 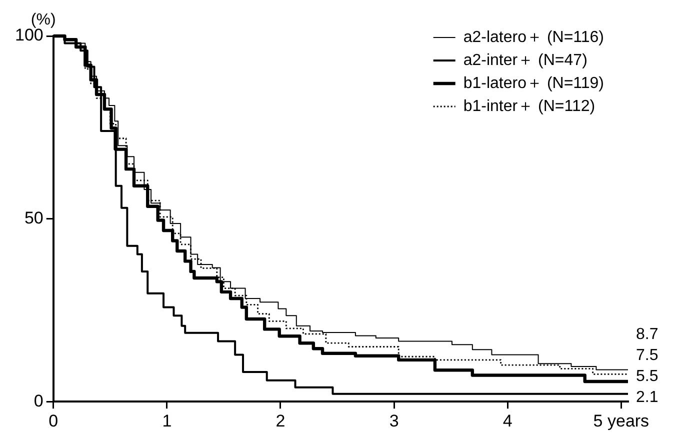 What do you see at coordinates (525, 60) in the screenshot?
I see `legend-label: a2-inter＋ (N=47)` at bounding box center [525, 60].